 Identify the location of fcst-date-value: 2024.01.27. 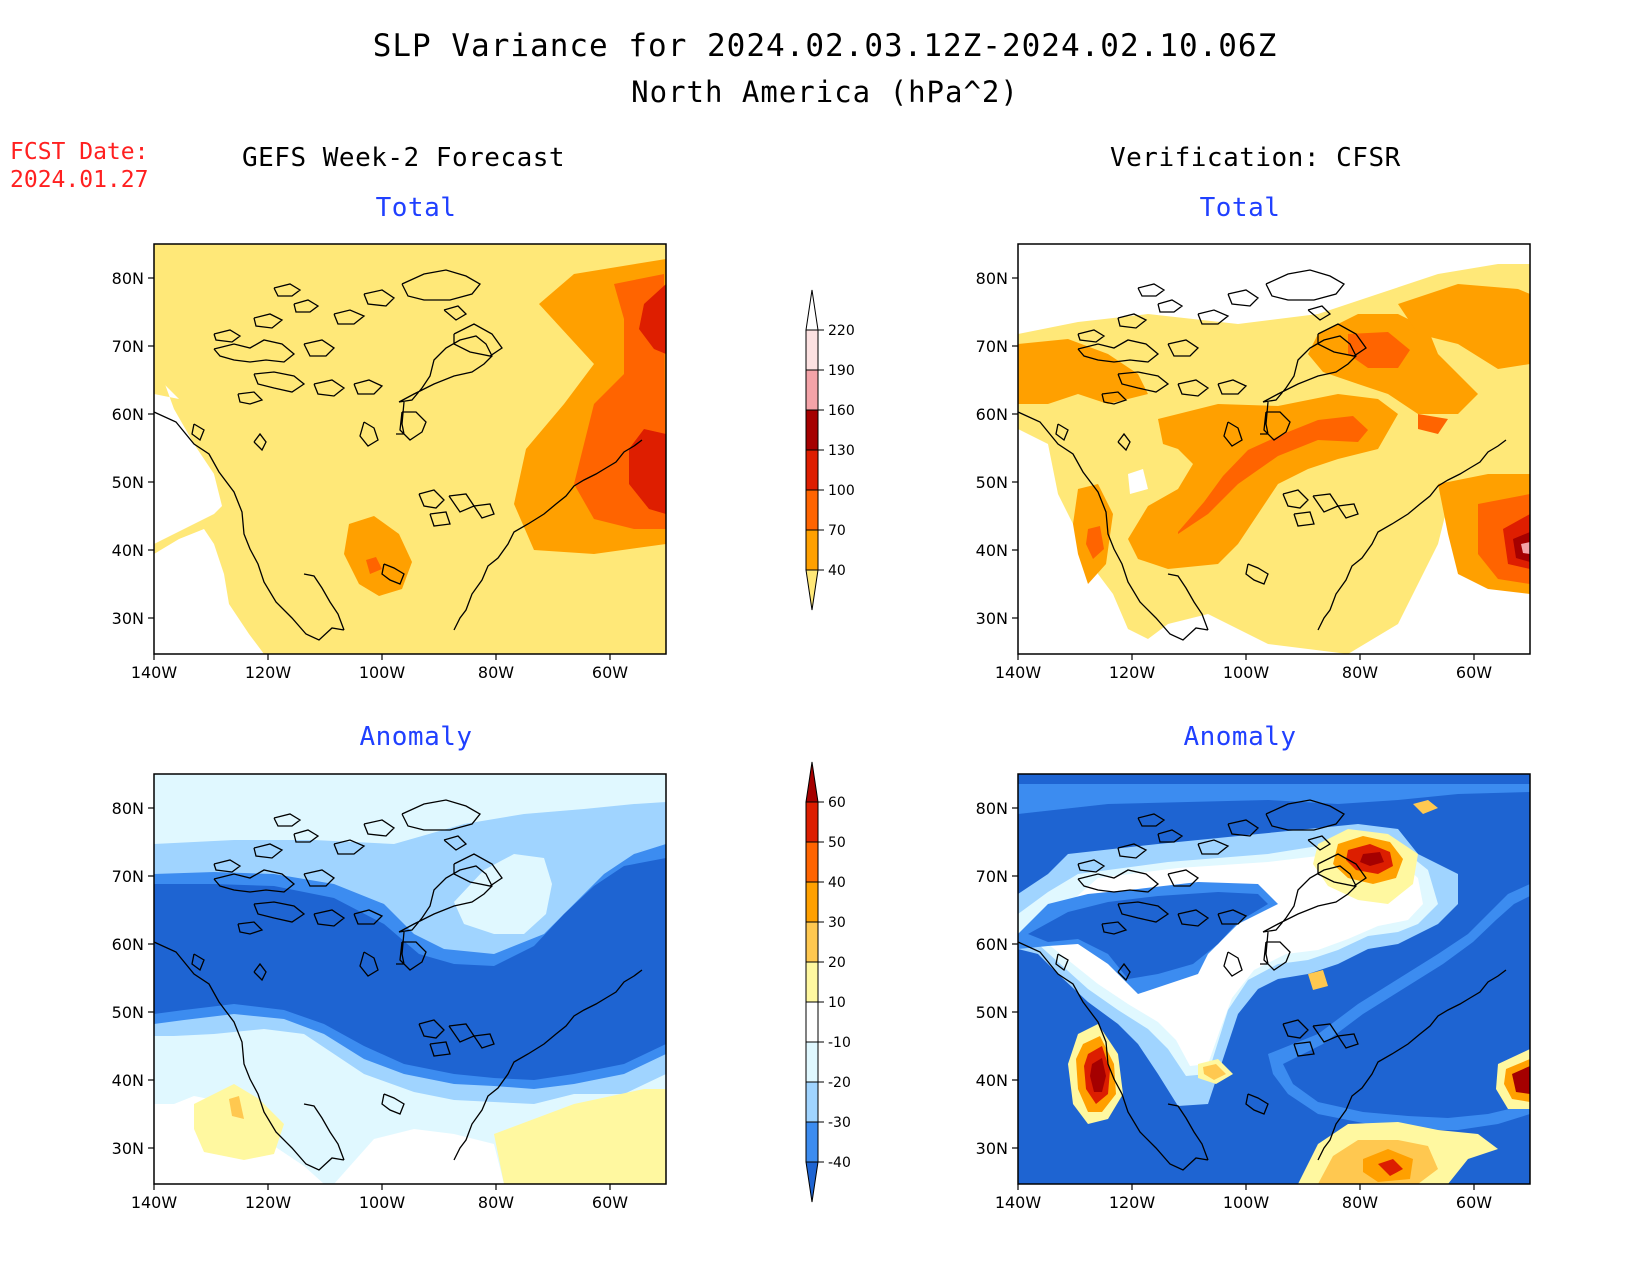
(79, 180).